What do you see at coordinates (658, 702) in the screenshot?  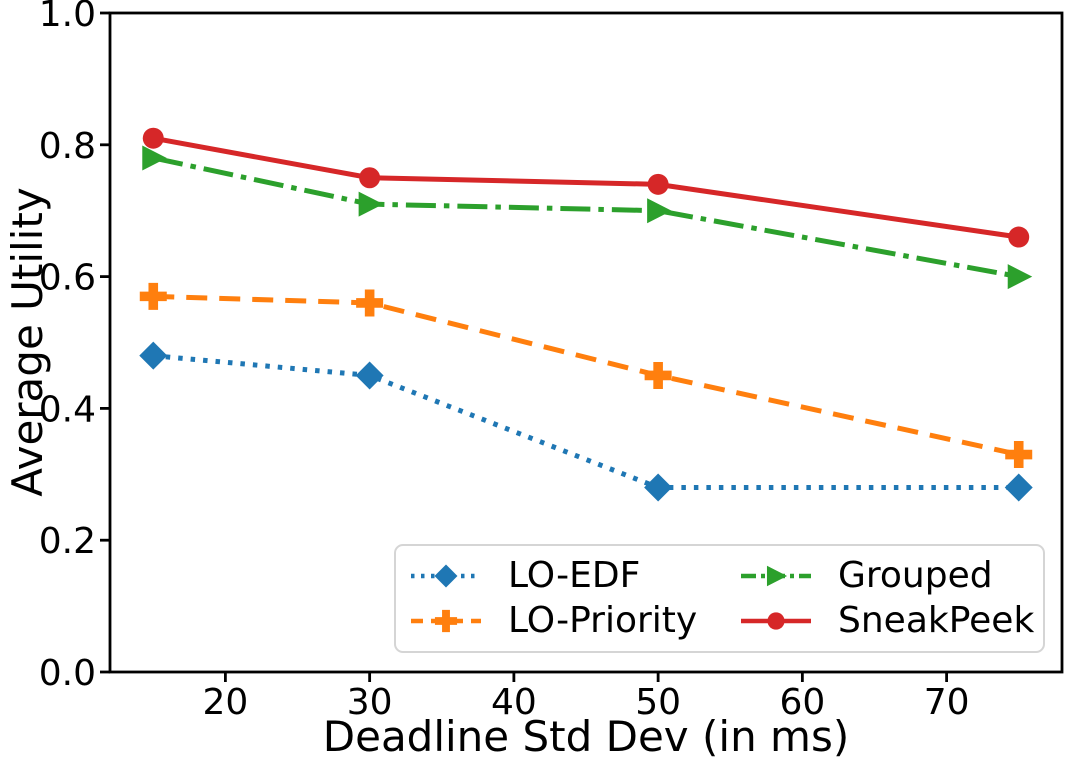 I see `x-tick-label: 50` at bounding box center [658, 702].